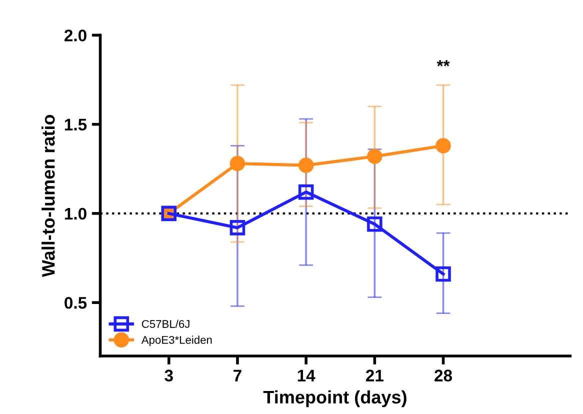  I want to click on x-tick-label: 21, so click(375, 376).